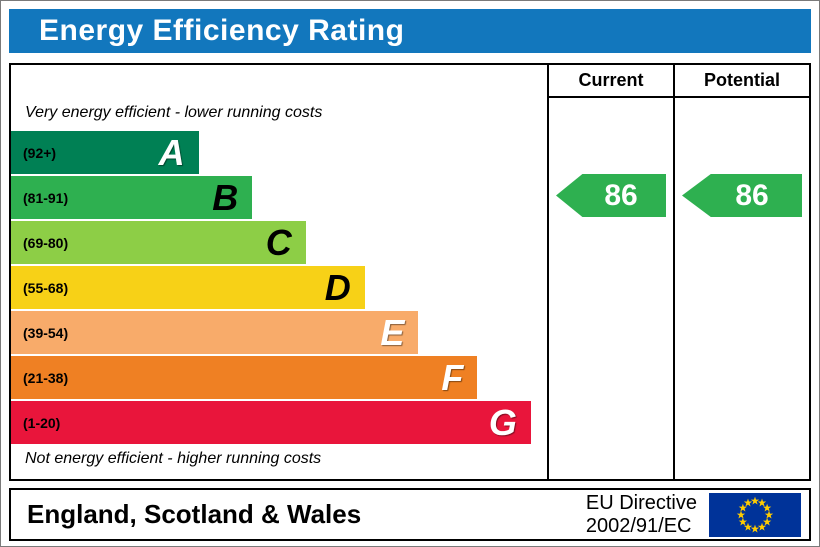 Image resolution: width=820 pixels, height=547 pixels. What do you see at coordinates (279, 152) in the screenshot?
I see `band-row-a: (92+) A` at bounding box center [279, 152].